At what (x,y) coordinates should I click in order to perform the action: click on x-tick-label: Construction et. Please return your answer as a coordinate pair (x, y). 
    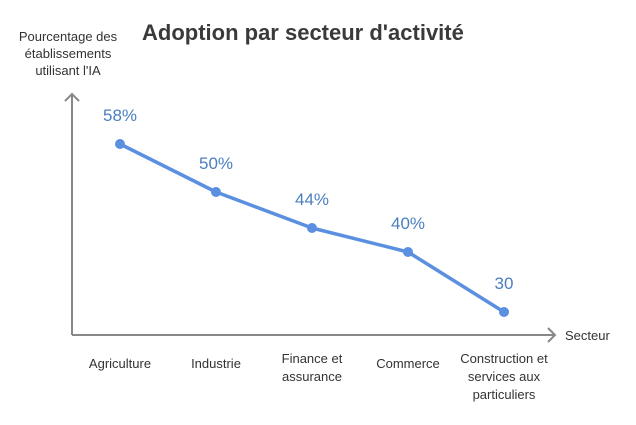
    Looking at the image, I should click on (504, 358).